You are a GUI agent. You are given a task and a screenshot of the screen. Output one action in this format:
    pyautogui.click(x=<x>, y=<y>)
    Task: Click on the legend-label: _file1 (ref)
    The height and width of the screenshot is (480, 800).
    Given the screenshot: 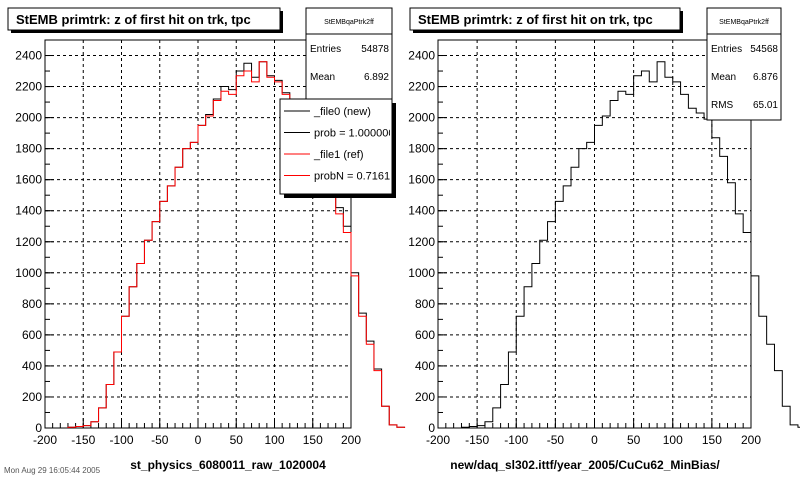 What is the action you would take?
    pyautogui.click(x=338, y=155)
    